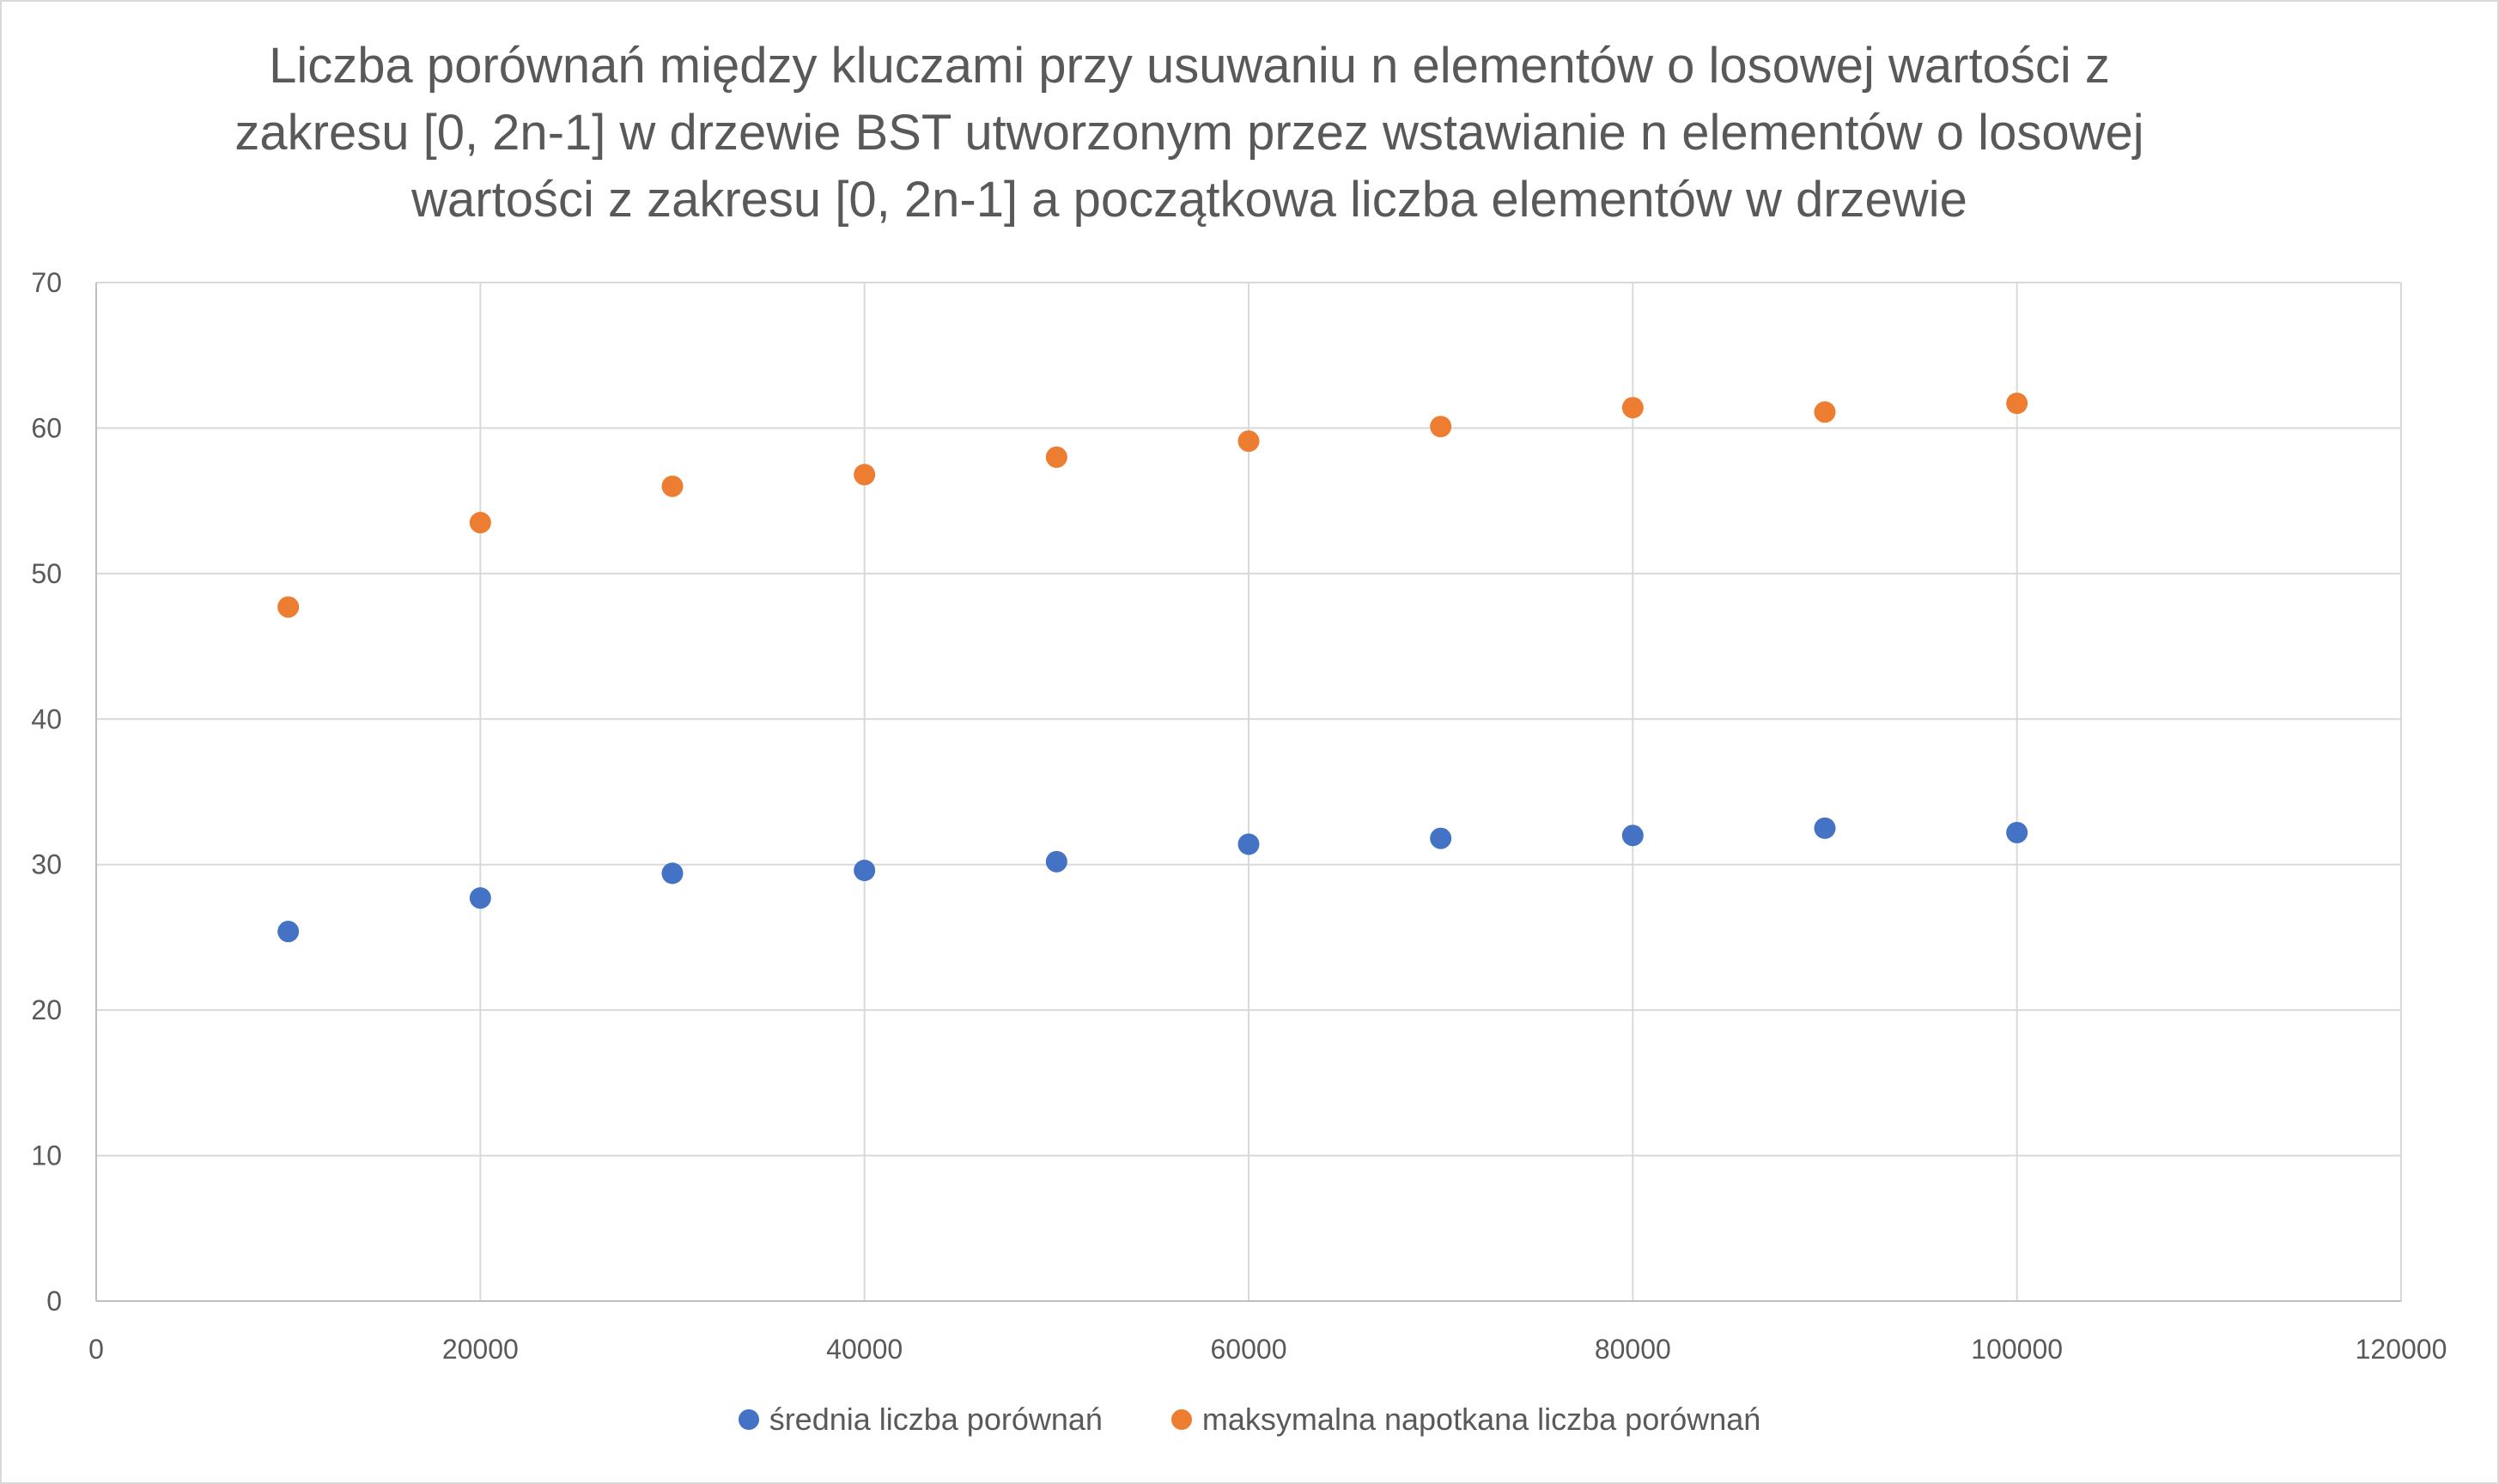 This screenshot has width=2499, height=1484. What do you see at coordinates (480, 1350) in the screenshot?
I see `x-tick-label: 20000` at bounding box center [480, 1350].